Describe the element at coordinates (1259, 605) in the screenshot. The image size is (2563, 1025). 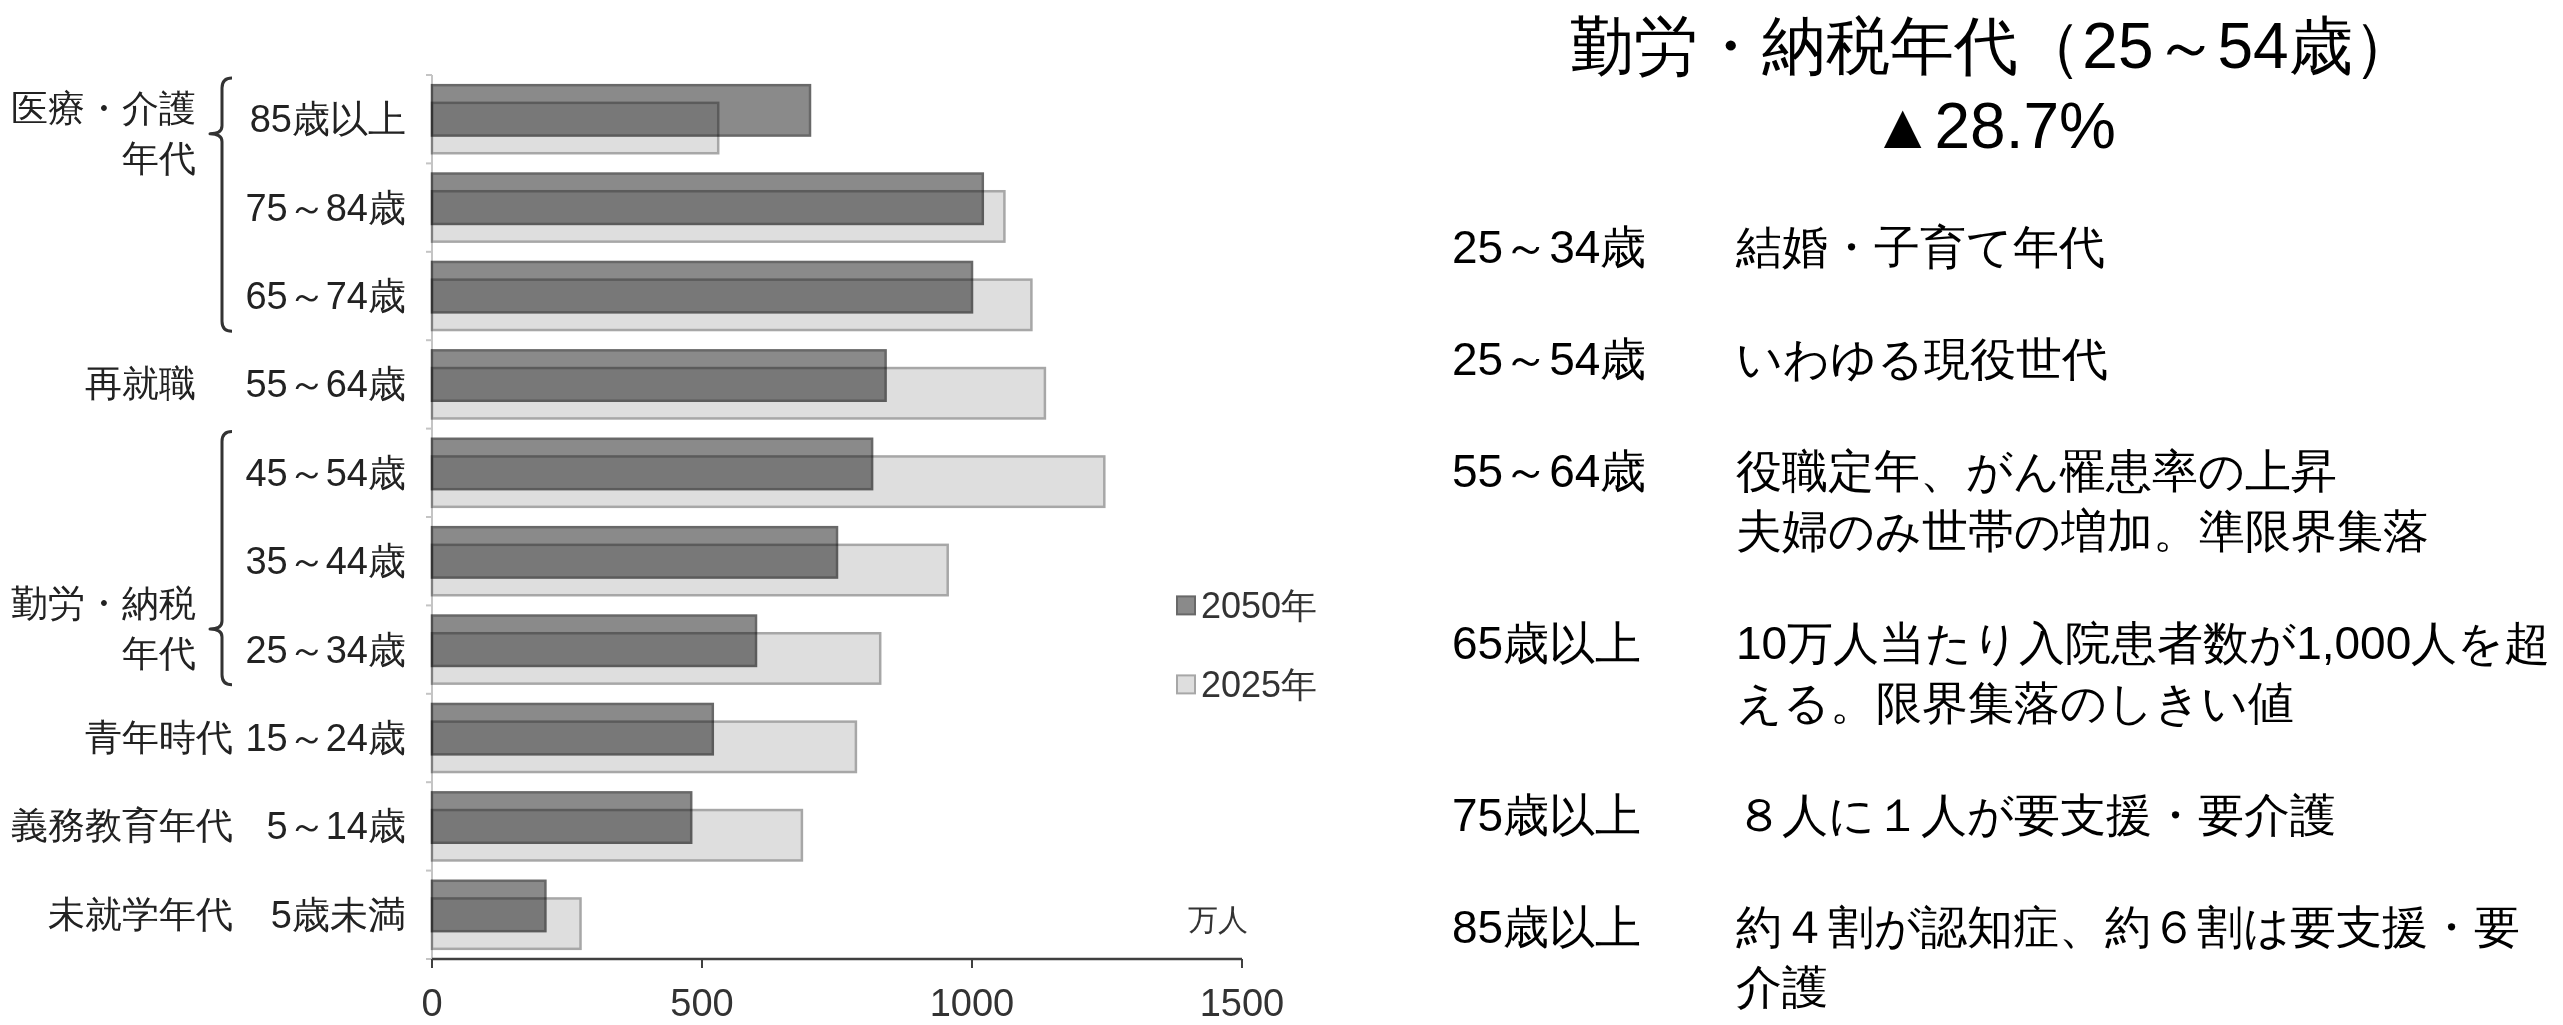
I see `legend-label: 2050年` at that location.